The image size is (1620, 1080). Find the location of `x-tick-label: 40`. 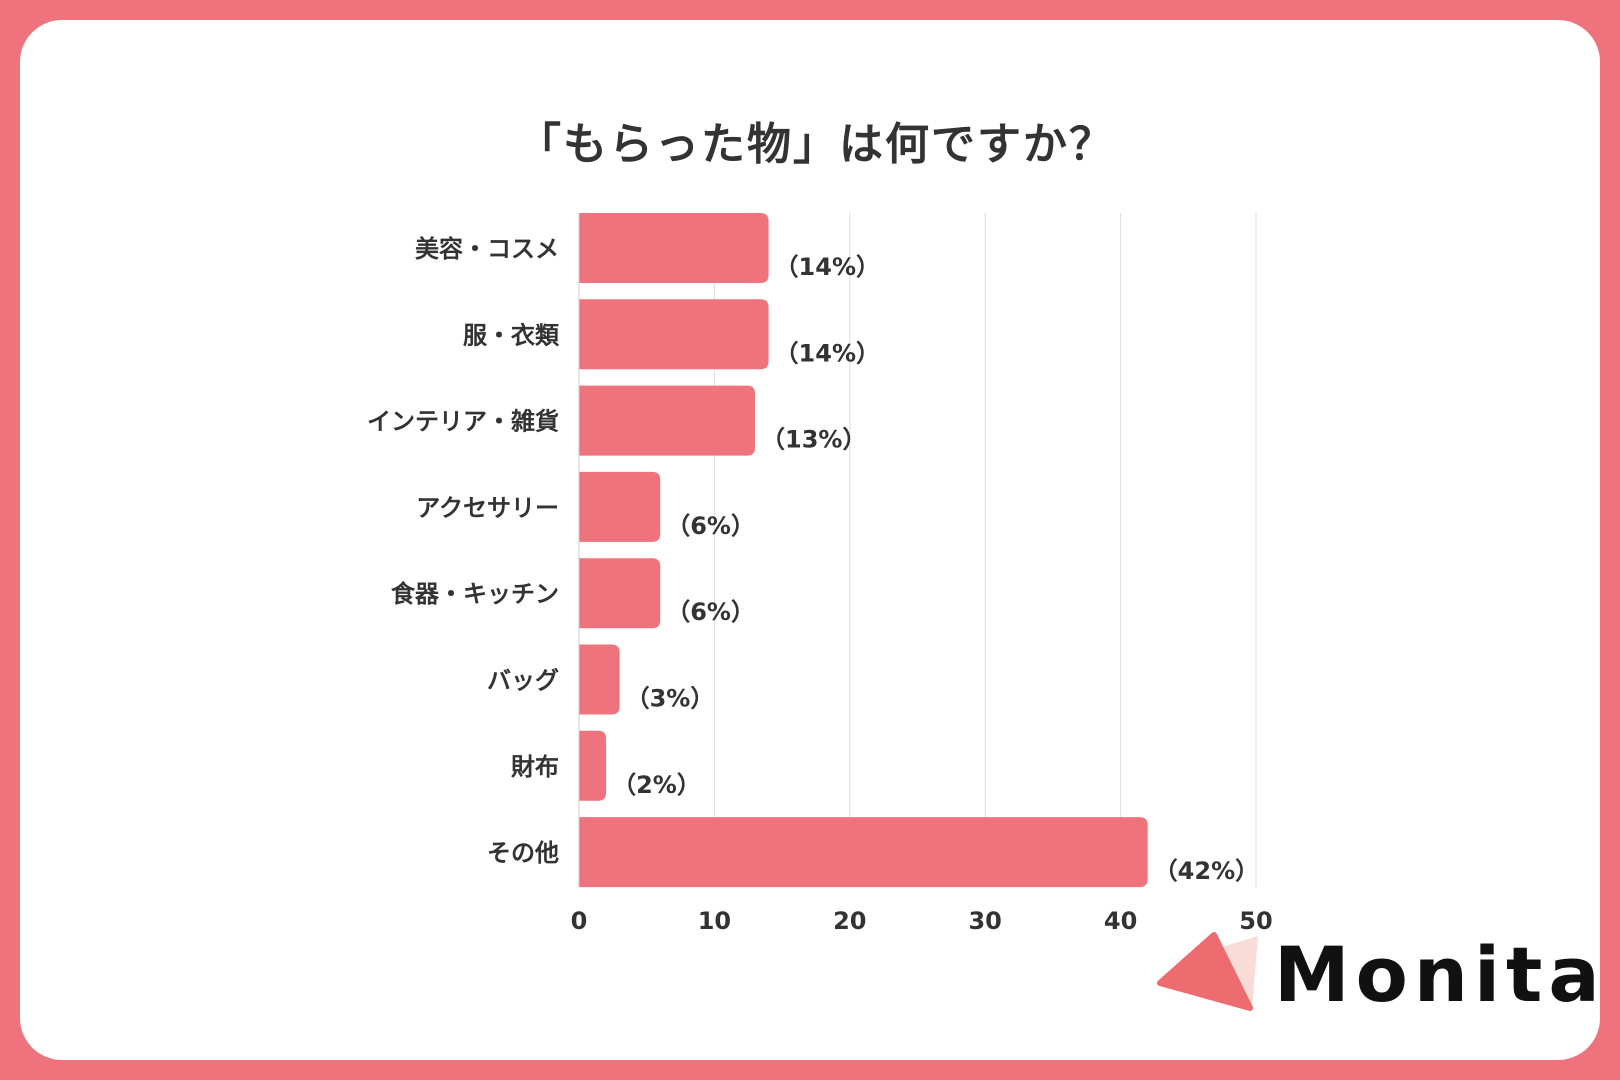

x-tick-label: 40 is located at coordinates (1120, 921).